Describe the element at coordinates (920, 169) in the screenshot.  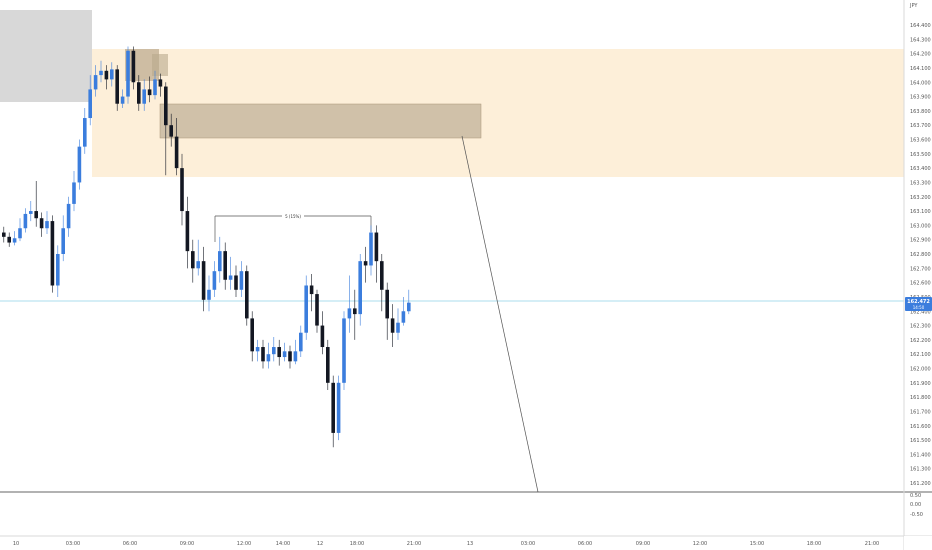
I see `y-tick-label: 163.400` at that location.